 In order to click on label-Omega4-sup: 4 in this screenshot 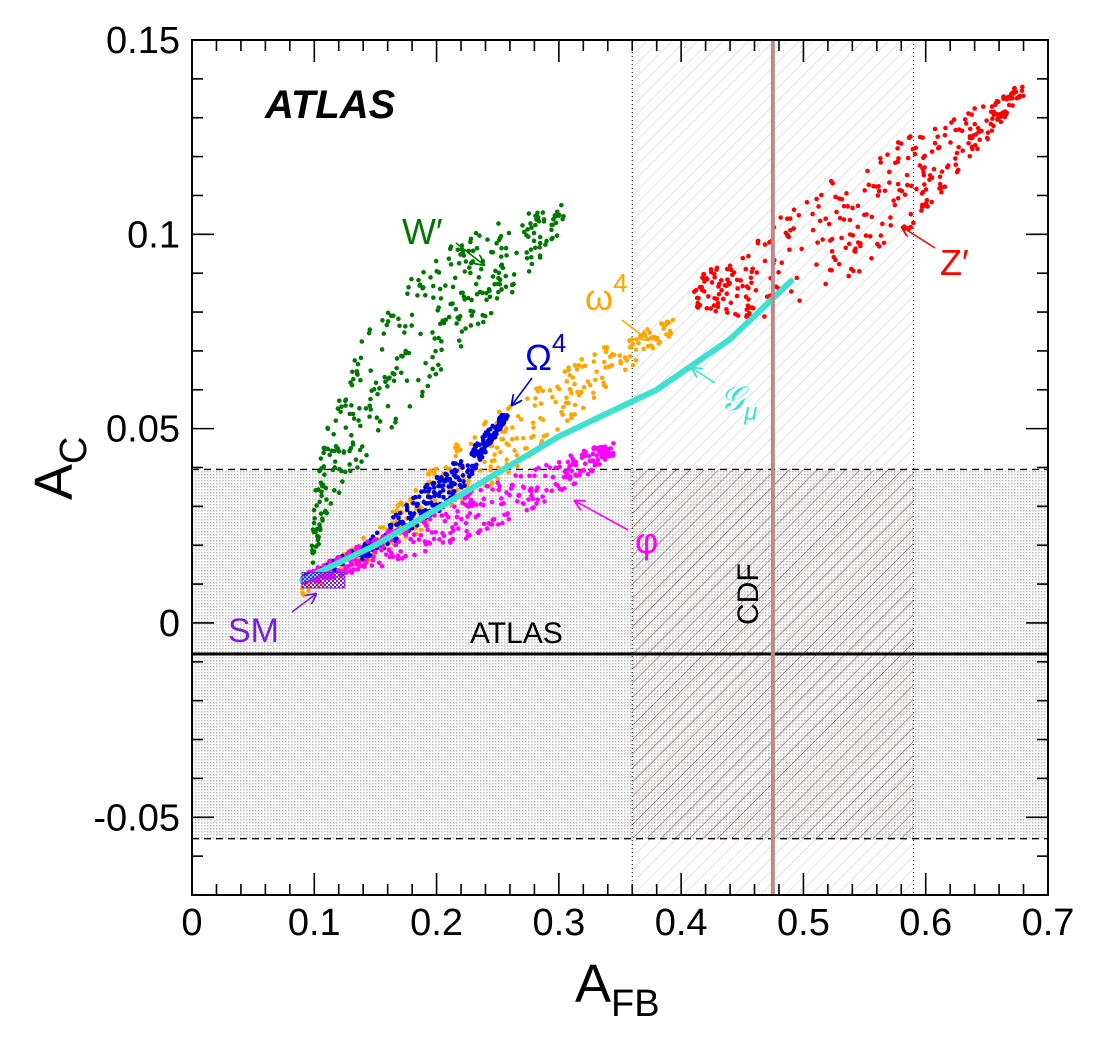, I will do `click(559, 343)`.